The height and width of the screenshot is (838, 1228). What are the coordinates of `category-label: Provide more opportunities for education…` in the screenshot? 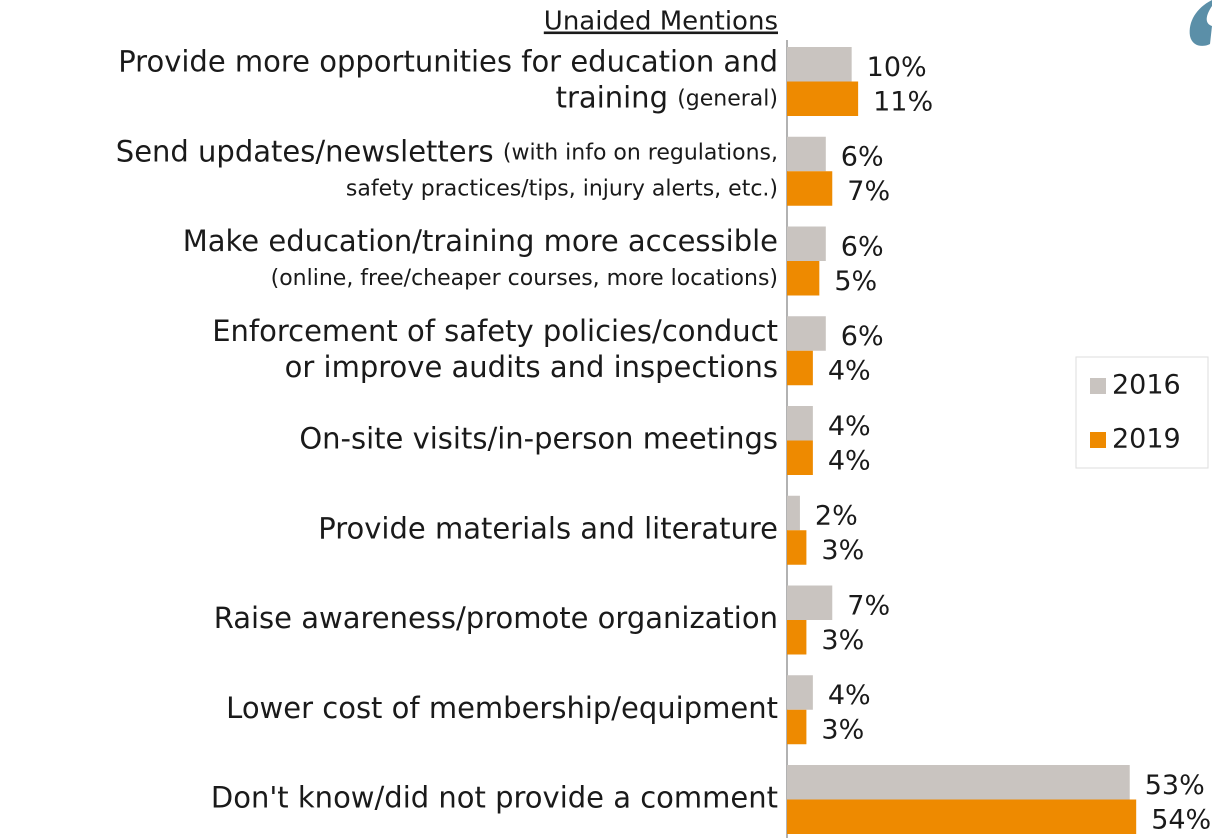 It's located at (448, 62).